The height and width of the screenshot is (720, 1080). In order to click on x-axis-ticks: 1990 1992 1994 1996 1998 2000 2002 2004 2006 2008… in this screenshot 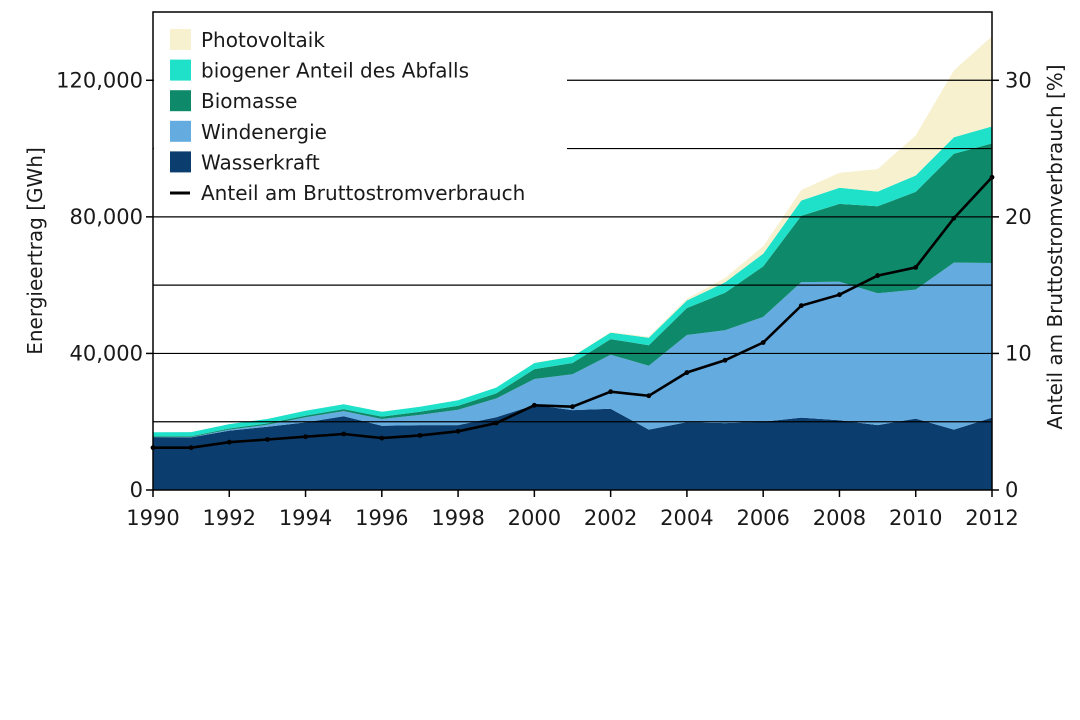, I will do `click(572, 510)`.